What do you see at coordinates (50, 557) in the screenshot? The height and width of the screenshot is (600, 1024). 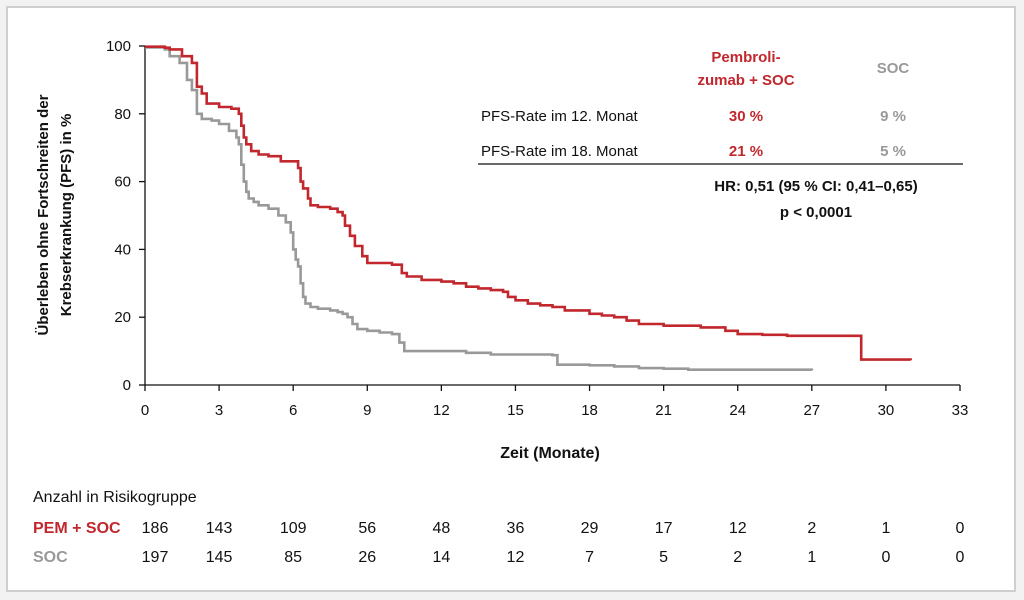 I see `risk-group-soc-label: SOC` at bounding box center [50, 557].